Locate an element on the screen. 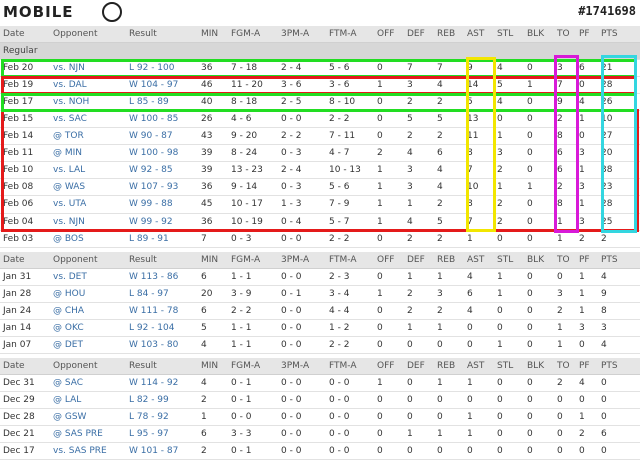 Image resolution: width=640 pixels, height=460 pixels. cell-opponent: vs. SAS PRE is located at coordinates (88, 451).